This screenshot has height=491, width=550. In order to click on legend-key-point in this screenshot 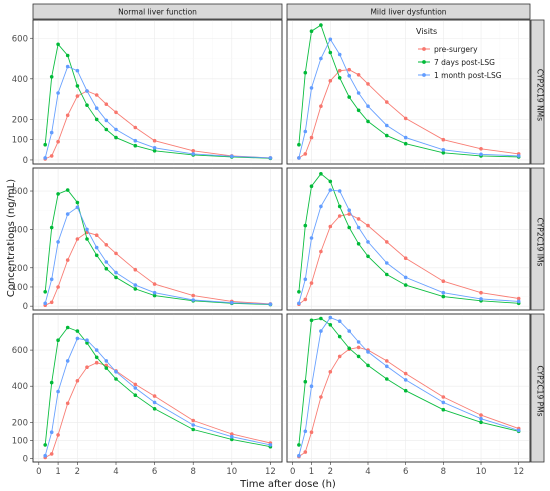, I will do `click(424, 75)`.